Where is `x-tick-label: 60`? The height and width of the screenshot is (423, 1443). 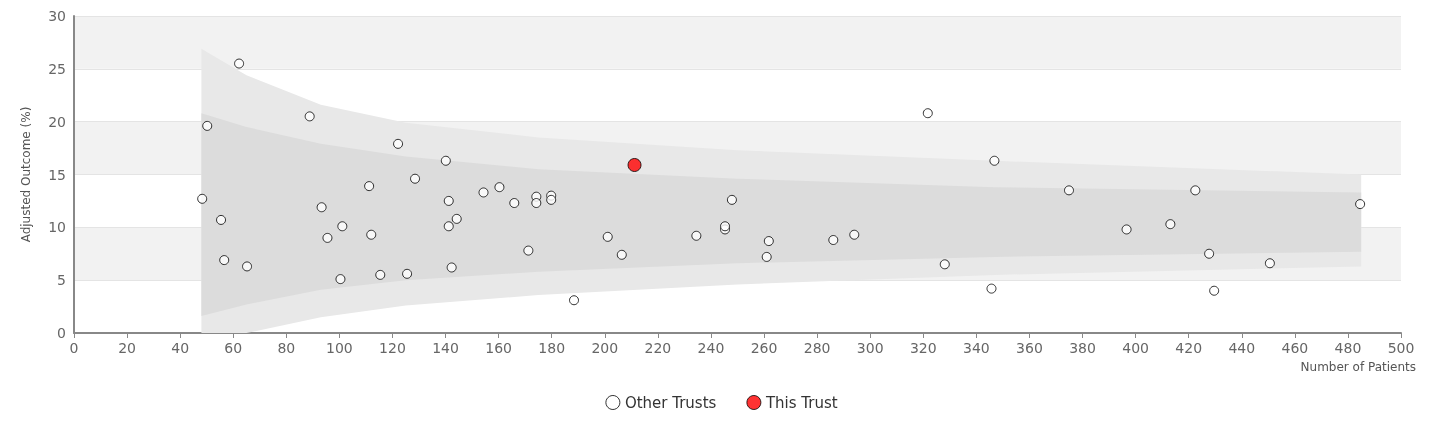
x-tick-label: 60 is located at coordinates (233, 348).